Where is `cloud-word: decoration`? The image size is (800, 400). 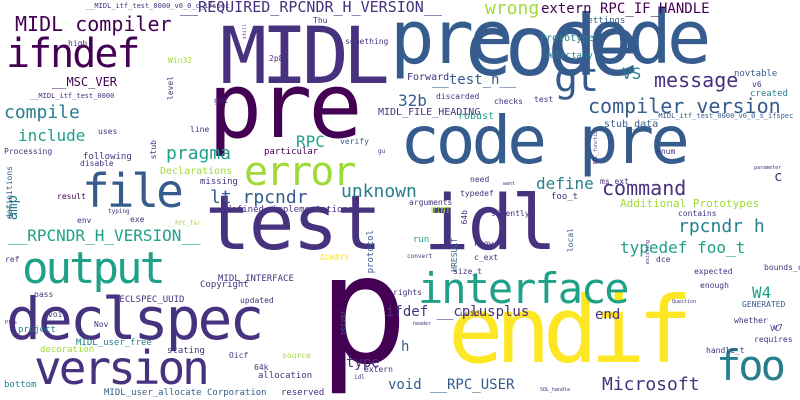
cloud-word: decoration is located at coordinates (67, 350).